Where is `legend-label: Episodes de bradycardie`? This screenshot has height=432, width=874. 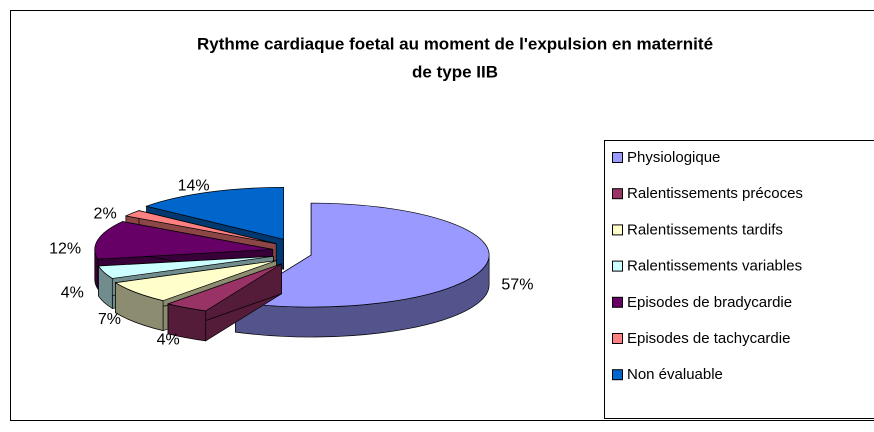
legend-label: Episodes de bradycardie is located at coordinates (709, 302).